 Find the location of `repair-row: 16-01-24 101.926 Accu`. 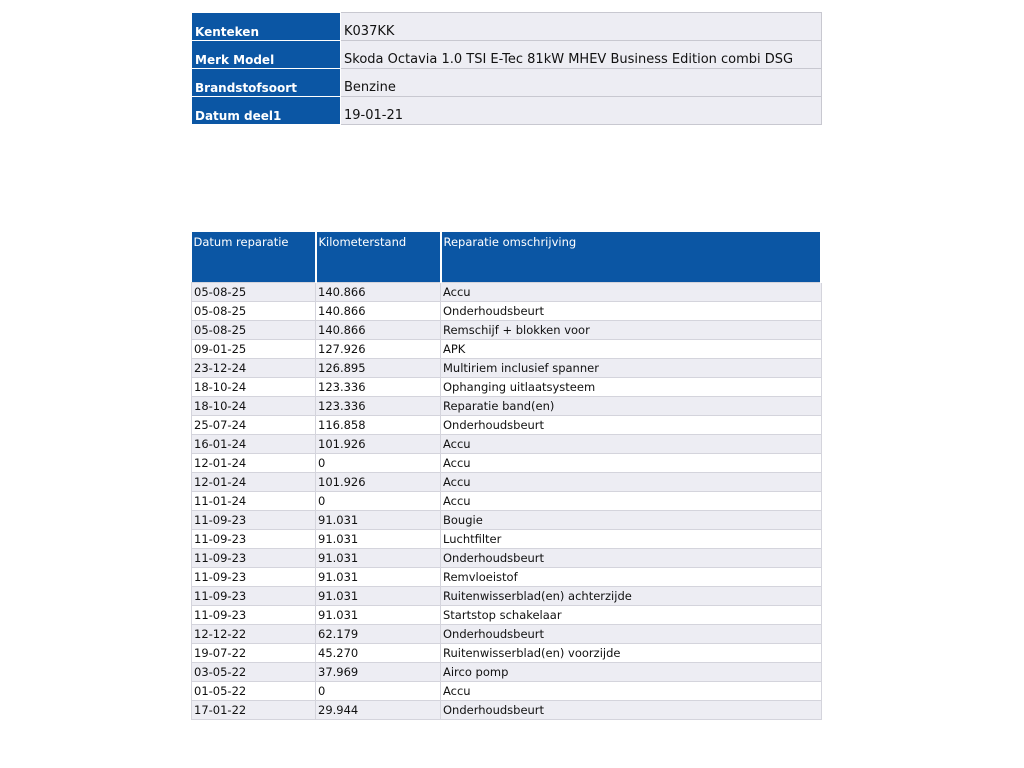

repair-row: 16-01-24 101.926 Accu is located at coordinates (506, 444).